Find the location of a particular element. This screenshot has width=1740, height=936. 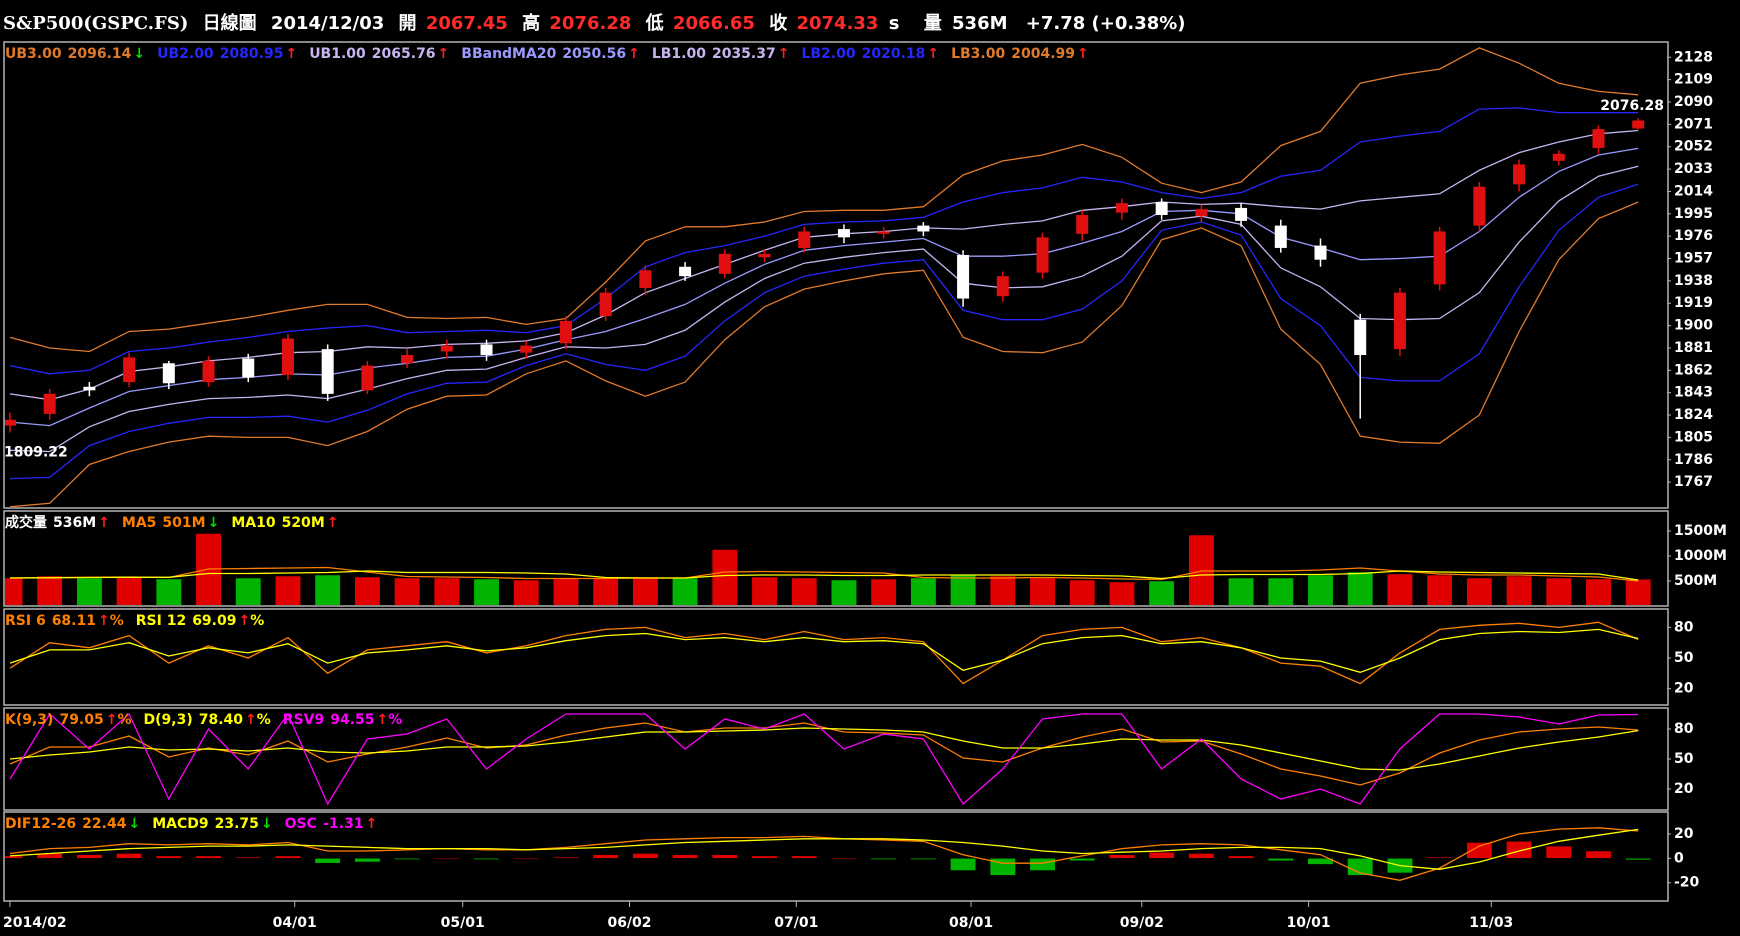

y-tick-label: 0 is located at coordinates (1679, 858).